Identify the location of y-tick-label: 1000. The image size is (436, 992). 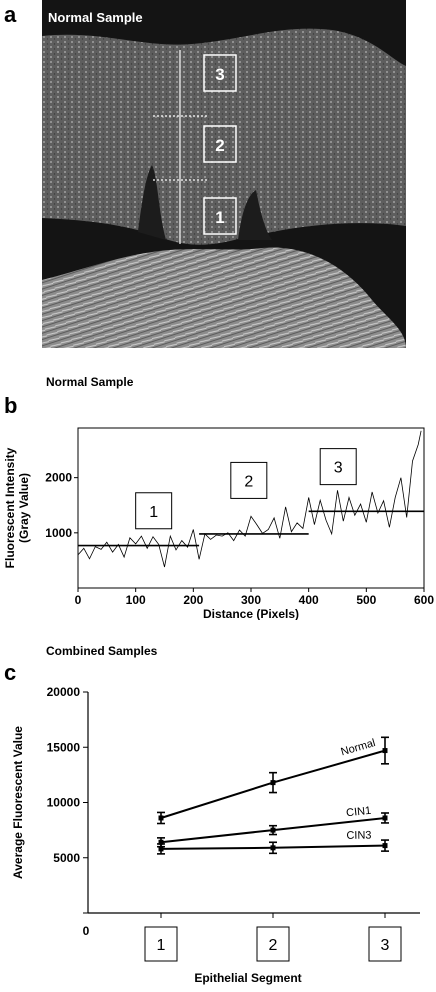
(58, 533).